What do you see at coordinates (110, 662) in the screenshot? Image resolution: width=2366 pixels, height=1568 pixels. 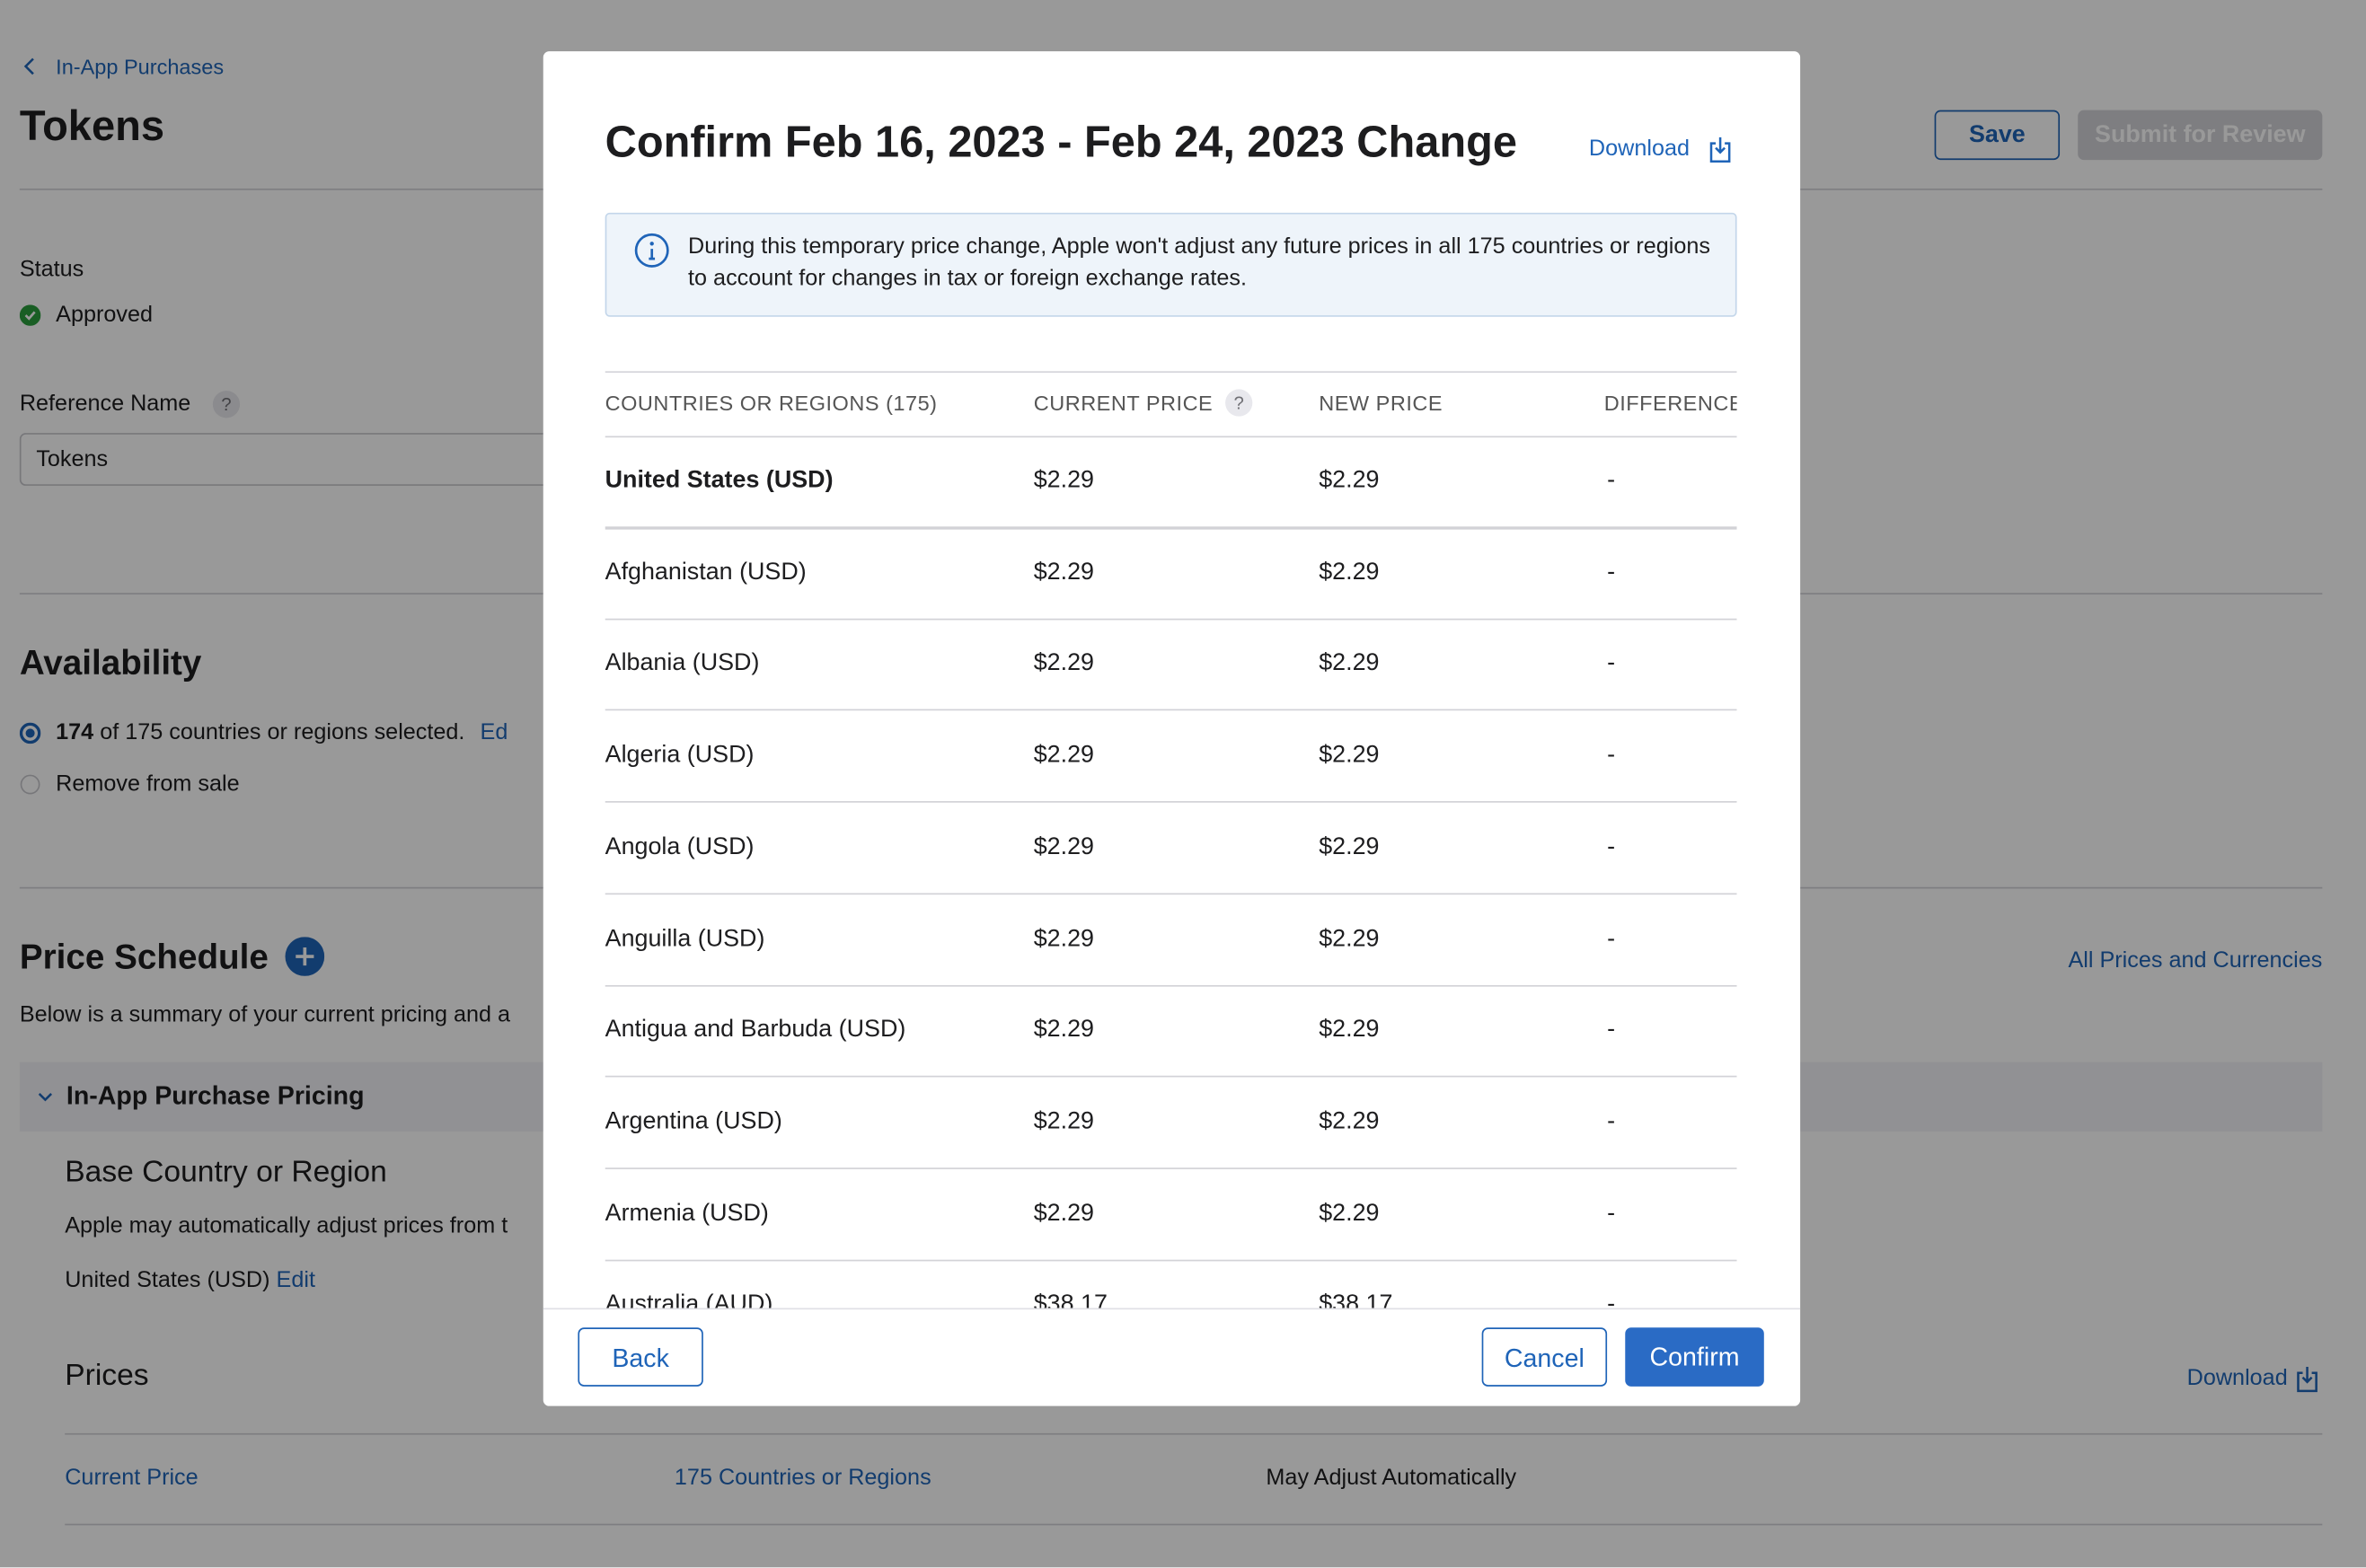 I see `section-title: Availability` at bounding box center [110, 662].